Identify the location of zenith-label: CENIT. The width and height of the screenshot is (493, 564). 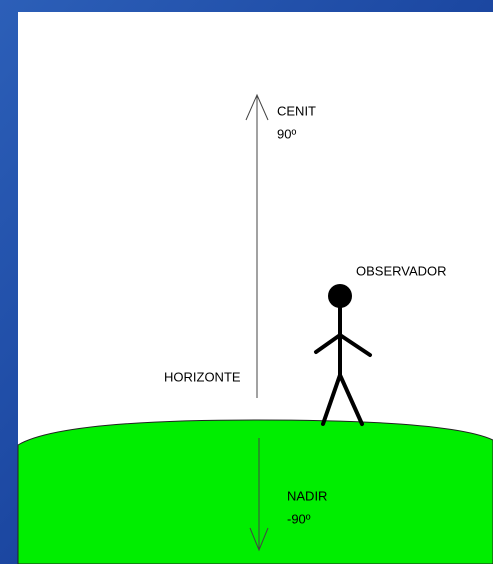
(296, 110).